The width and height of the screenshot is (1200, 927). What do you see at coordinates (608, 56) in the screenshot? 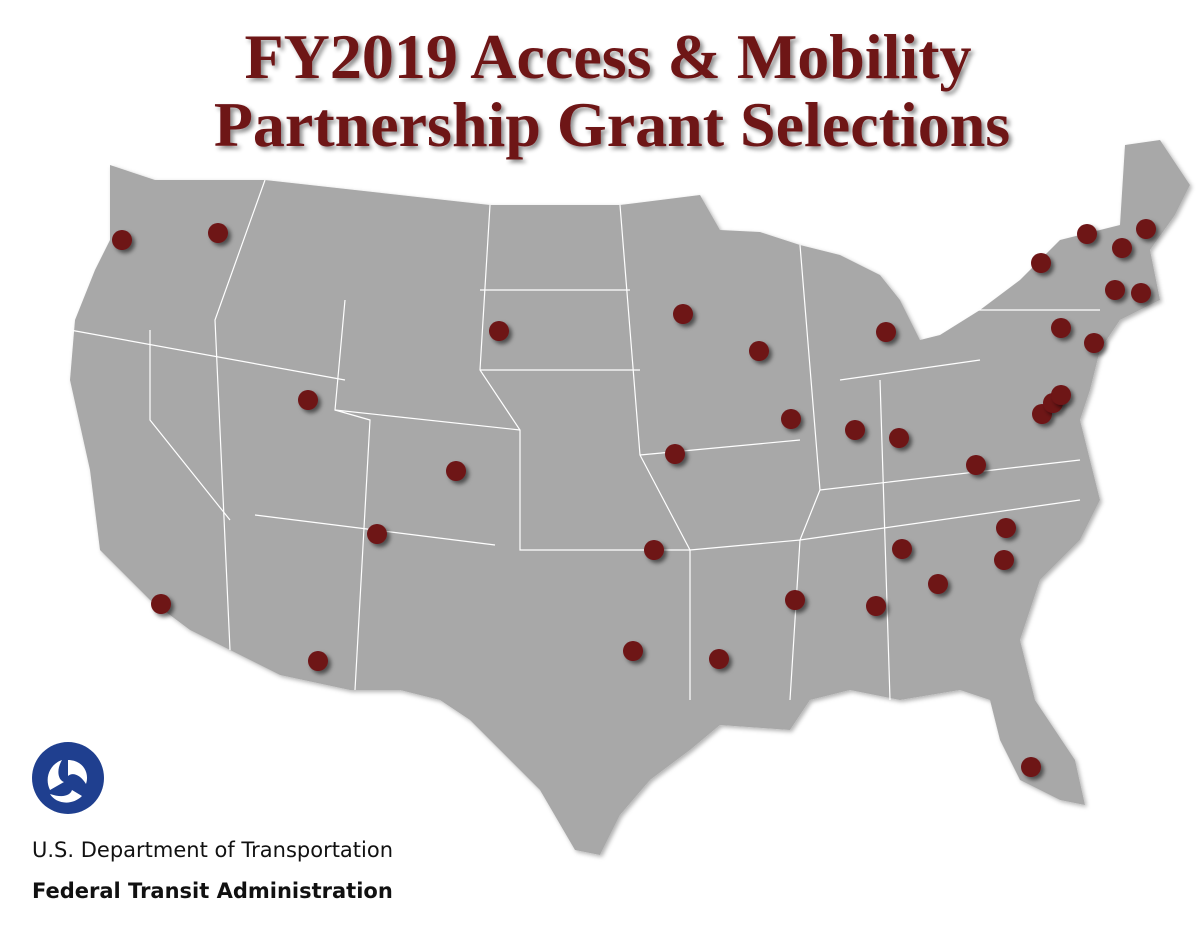
I see `title-line: FY2019 Access & Mobility` at bounding box center [608, 56].